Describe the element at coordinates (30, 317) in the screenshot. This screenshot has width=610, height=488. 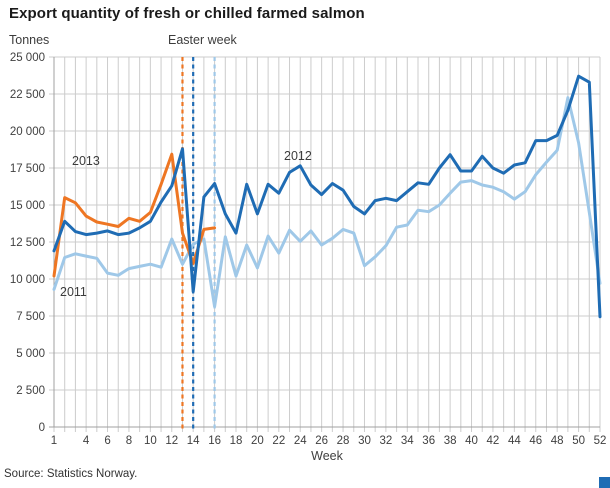
I see `y-tick-label: 7 500` at that location.